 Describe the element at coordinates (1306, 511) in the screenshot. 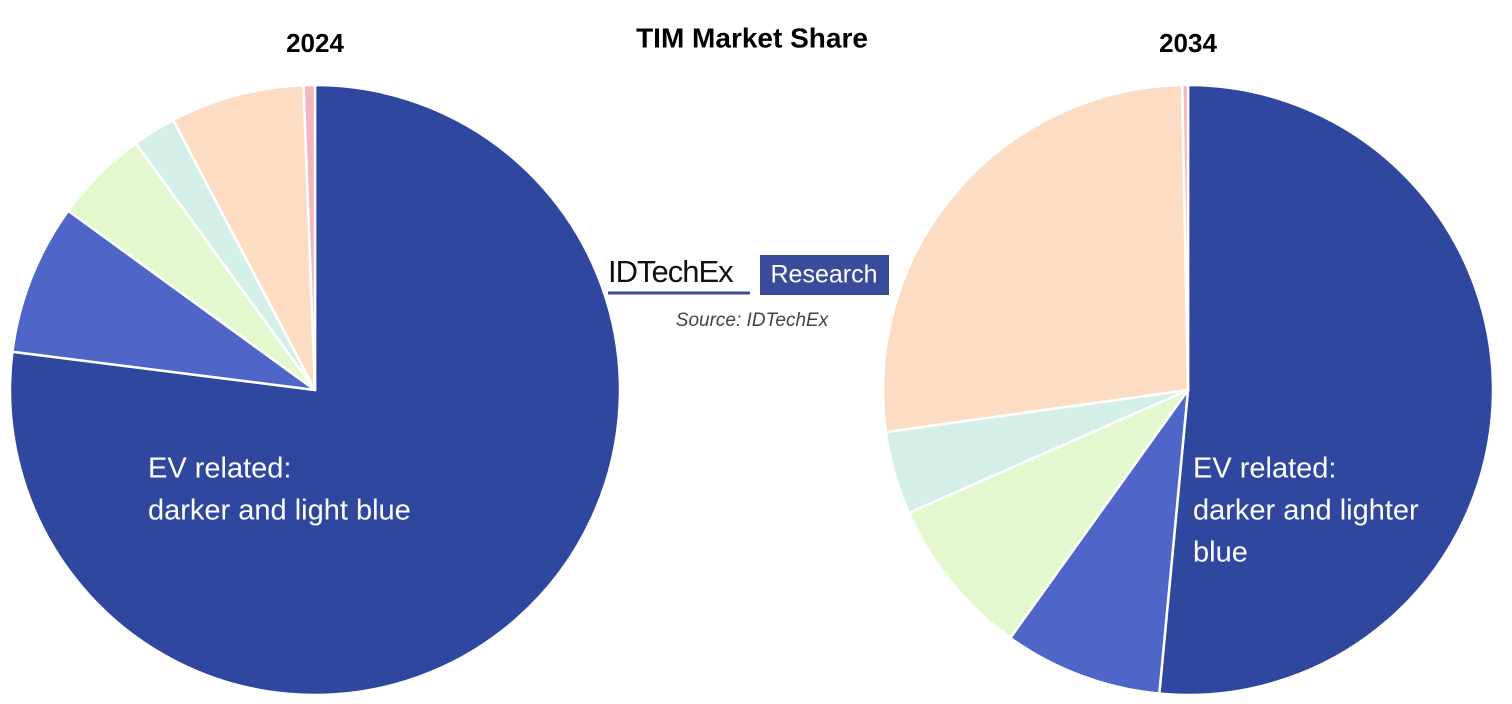

I see `annotation: darker and lighter` at that location.